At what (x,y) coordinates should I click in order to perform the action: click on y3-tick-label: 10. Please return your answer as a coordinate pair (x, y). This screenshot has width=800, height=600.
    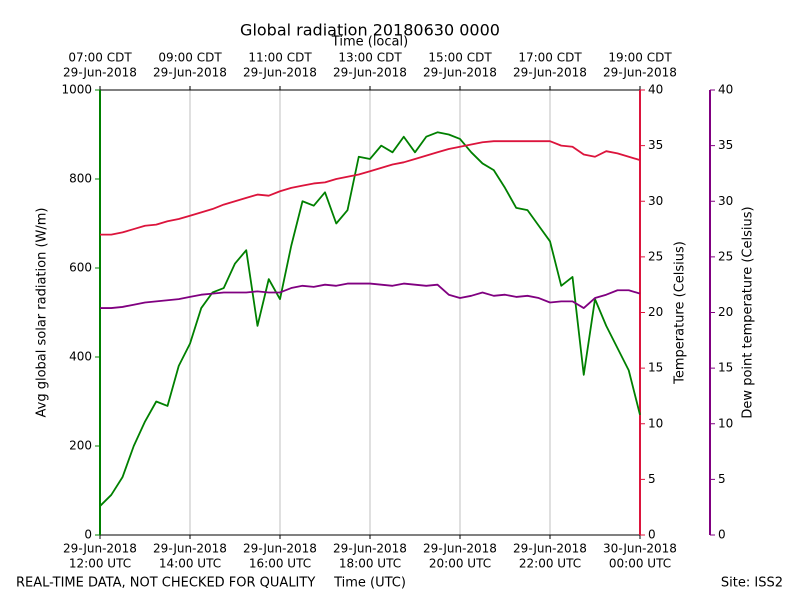
    Looking at the image, I should click on (725, 423).